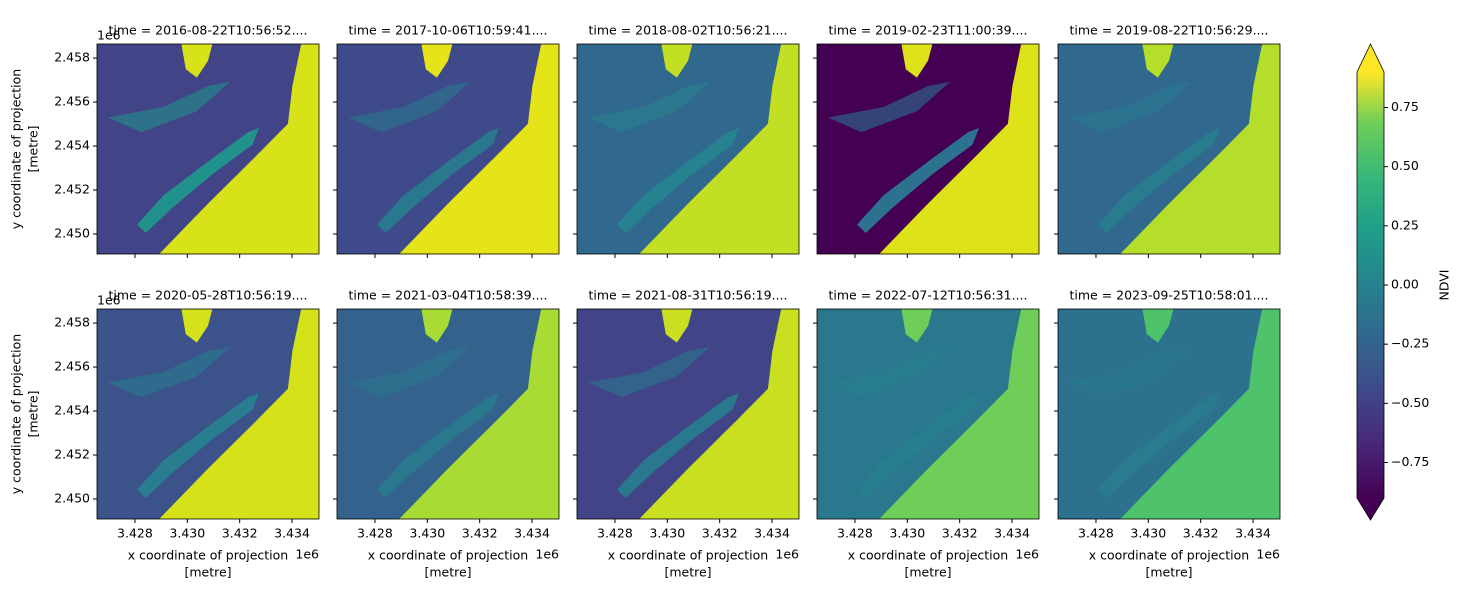  Describe the element at coordinates (1405, 165) in the screenshot. I see `colorbar-tick-label: 0.50` at that location.